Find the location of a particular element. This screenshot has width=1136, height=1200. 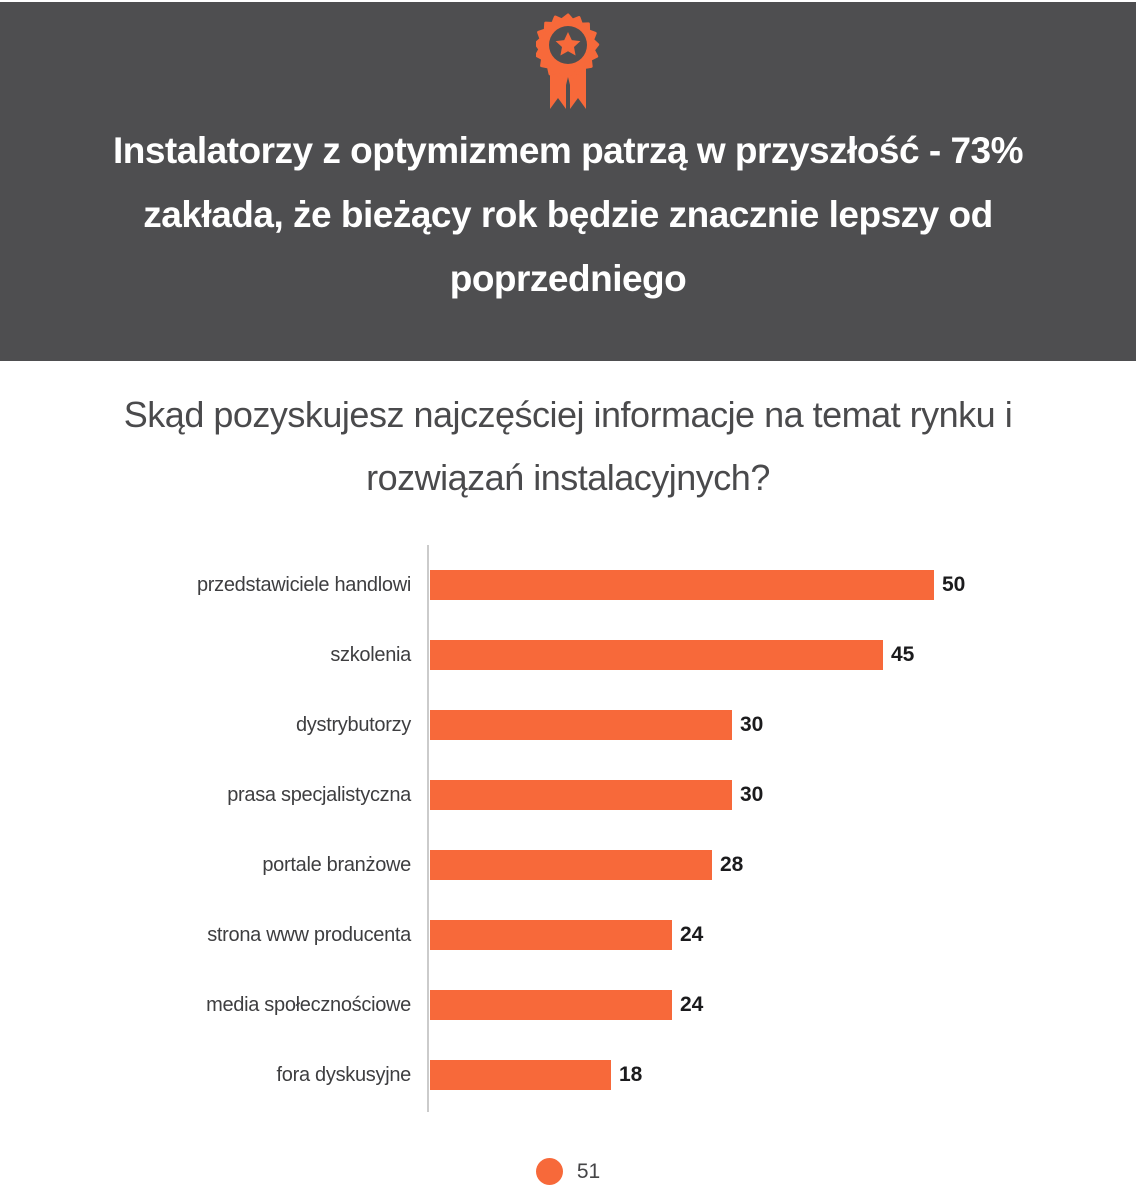

value-label: 45 is located at coordinates (903, 654).